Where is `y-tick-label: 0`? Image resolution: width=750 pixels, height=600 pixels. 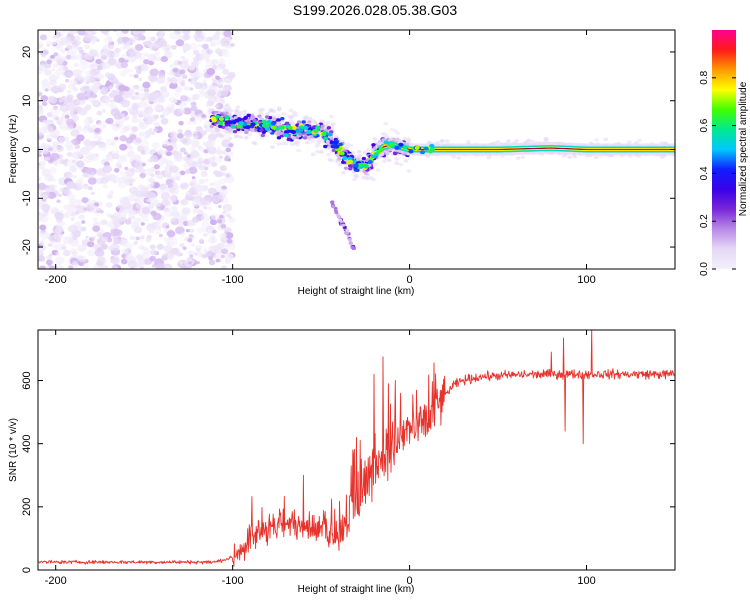 y-tick-label: 0 is located at coordinates (27, 570).